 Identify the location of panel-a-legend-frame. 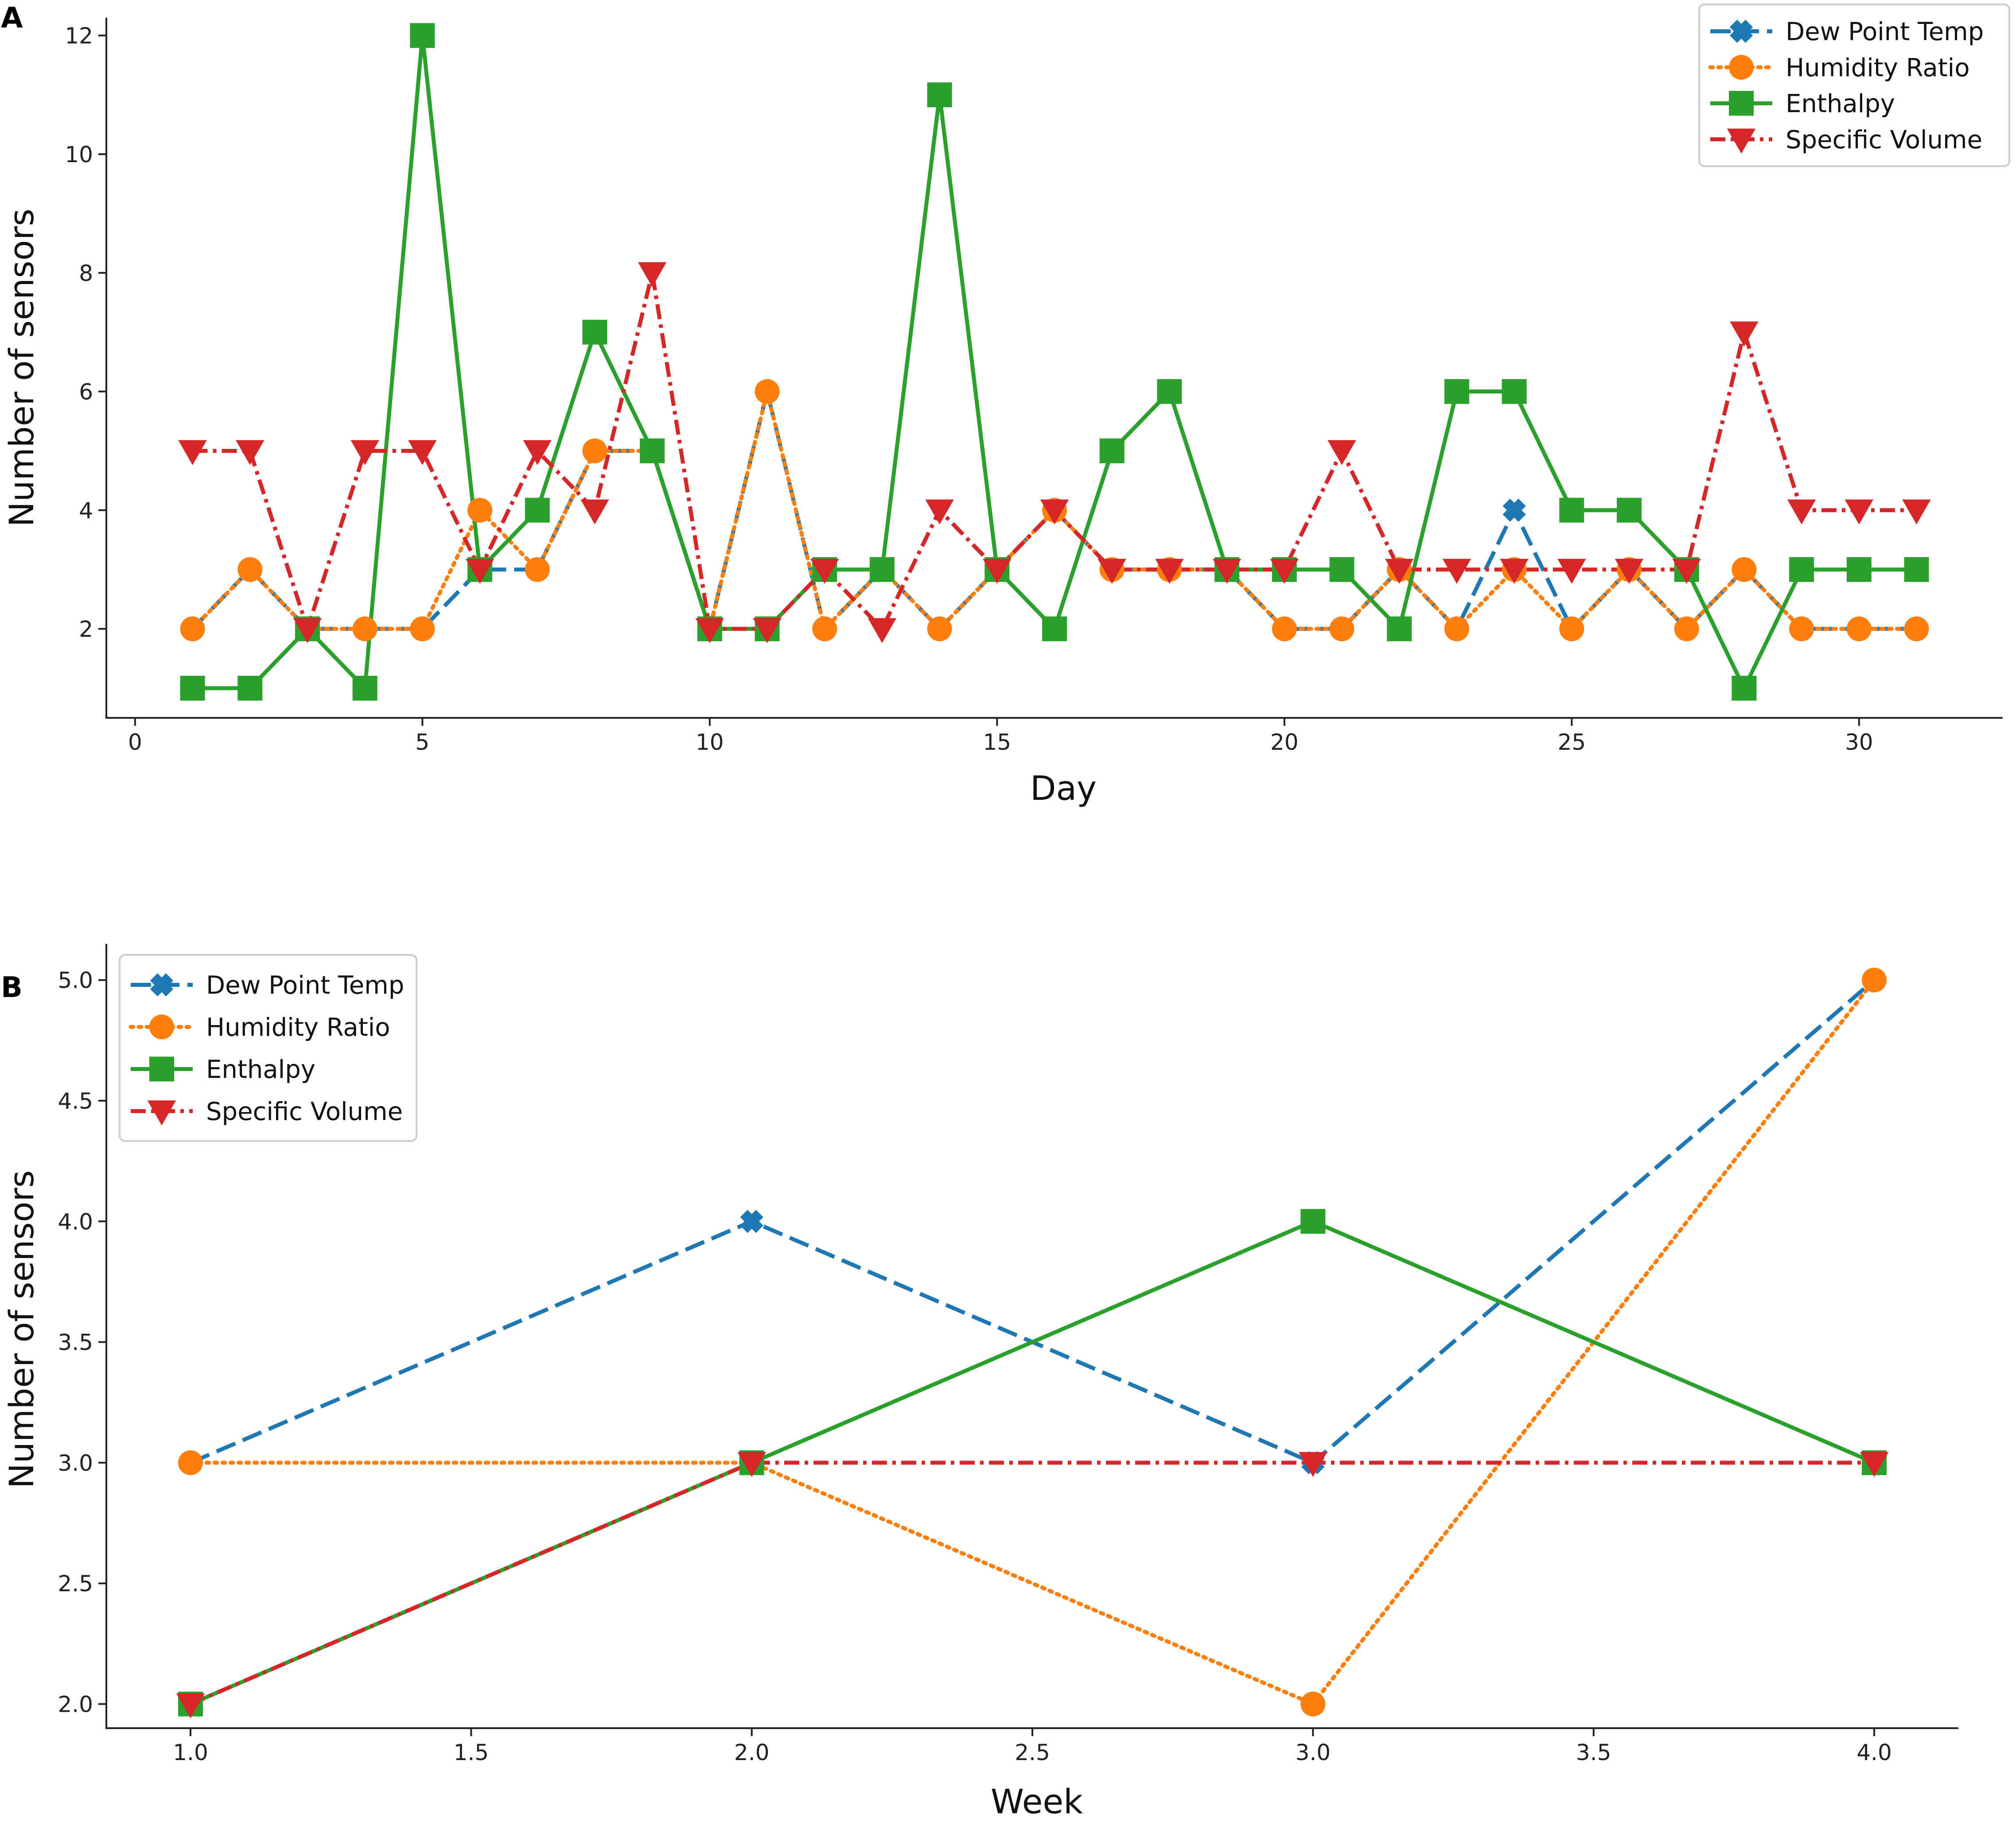
(1854, 86).